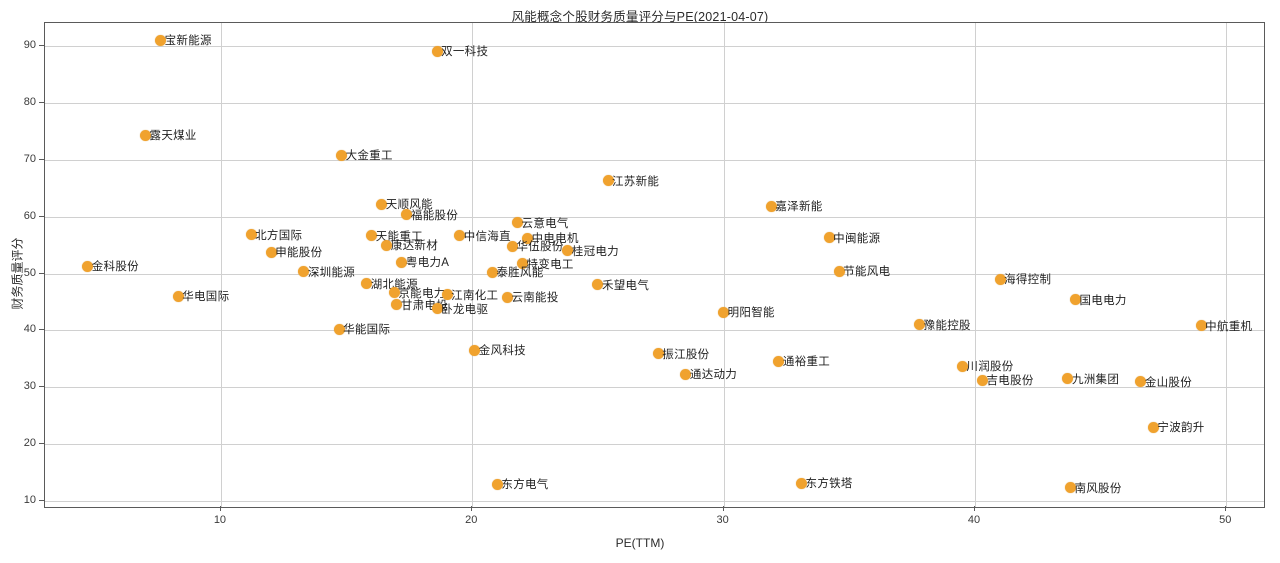 The image size is (1280, 563). I want to click on scatter-point-label: 中航重机, so click(1229, 326).